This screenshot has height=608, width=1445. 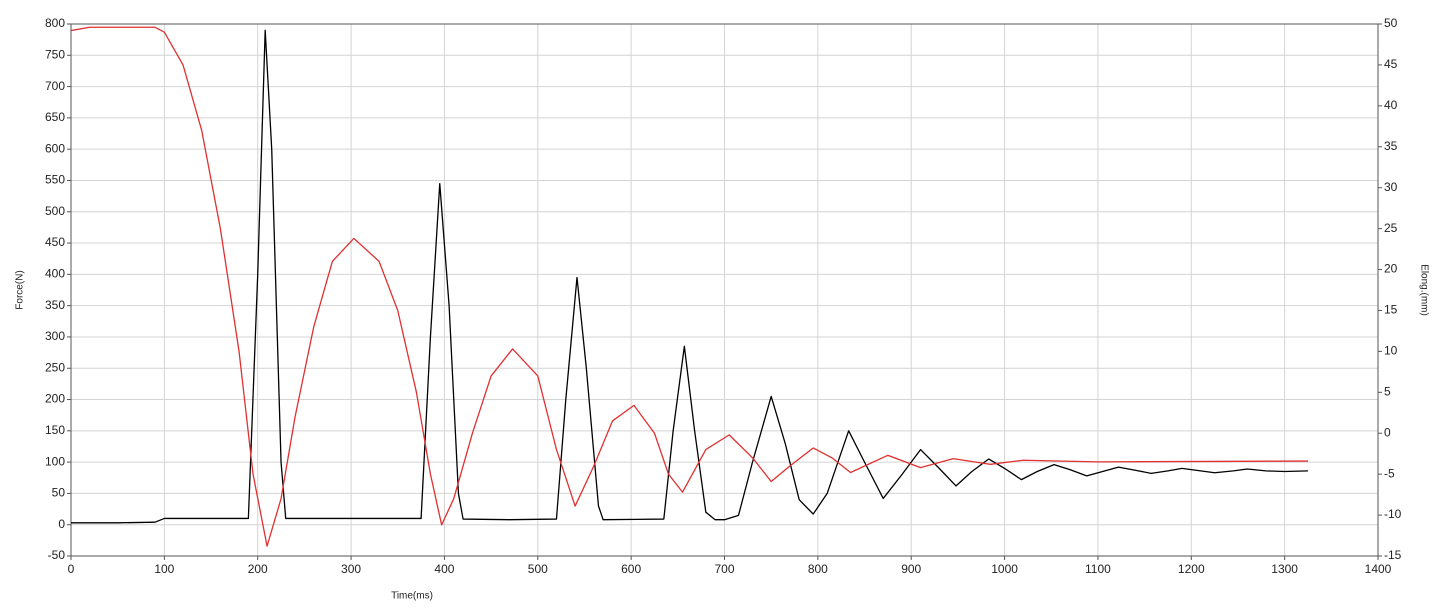 I want to click on y-tick-label: 400, so click(x=55, y=274).